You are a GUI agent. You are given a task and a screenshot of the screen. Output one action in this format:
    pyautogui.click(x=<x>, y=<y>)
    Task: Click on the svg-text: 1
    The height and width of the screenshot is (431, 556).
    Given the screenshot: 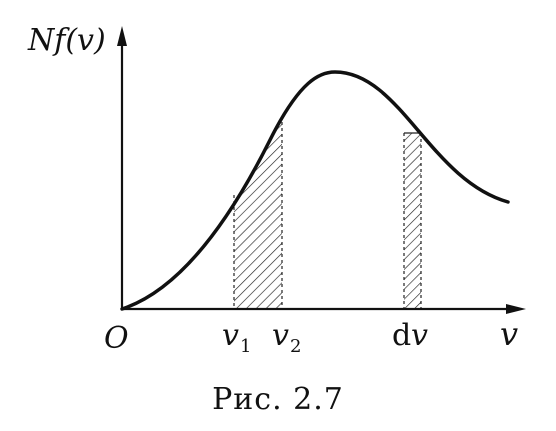 What is the action you would take?
    pyautogui.click(x=245, y=346)
    